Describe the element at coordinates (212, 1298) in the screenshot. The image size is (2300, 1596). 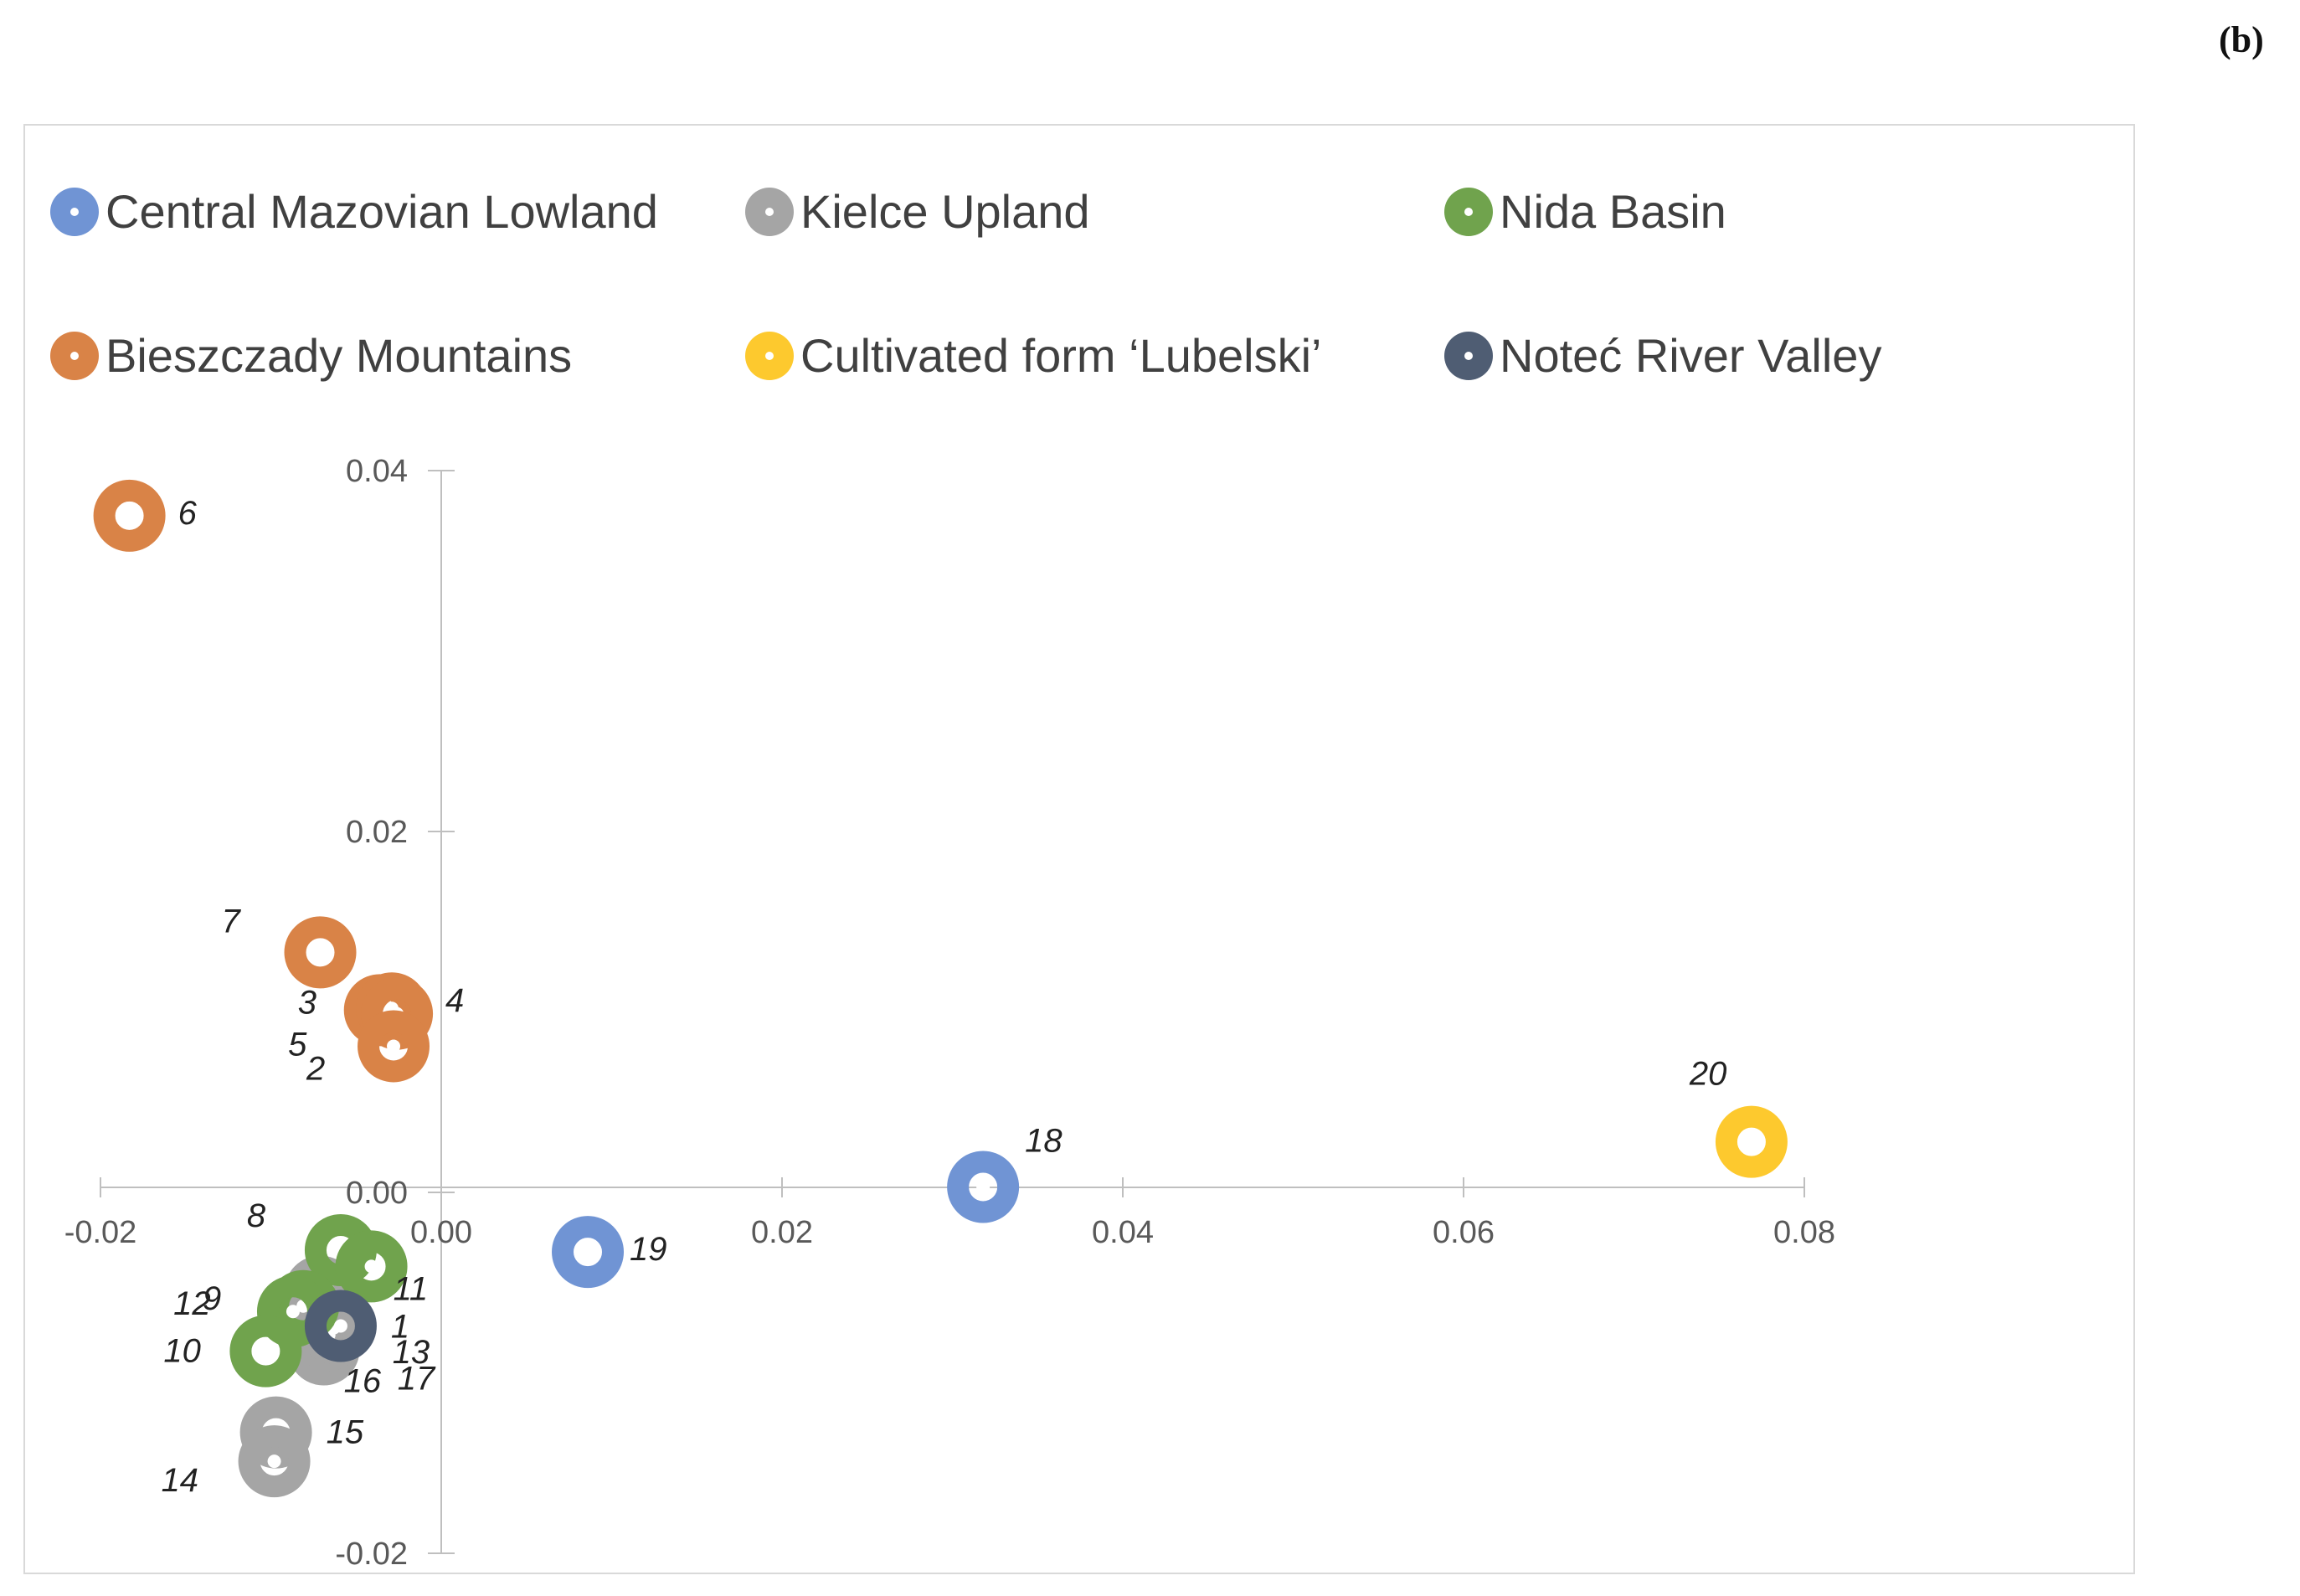
I see `point-label: 9` at that location.